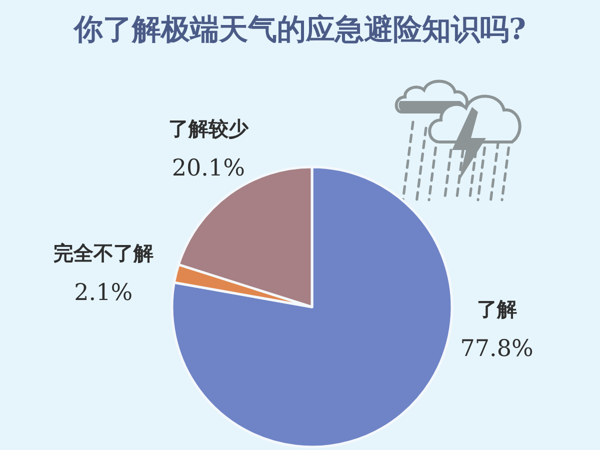  I want to click on data-label: 77.8%, so click(497, 349).